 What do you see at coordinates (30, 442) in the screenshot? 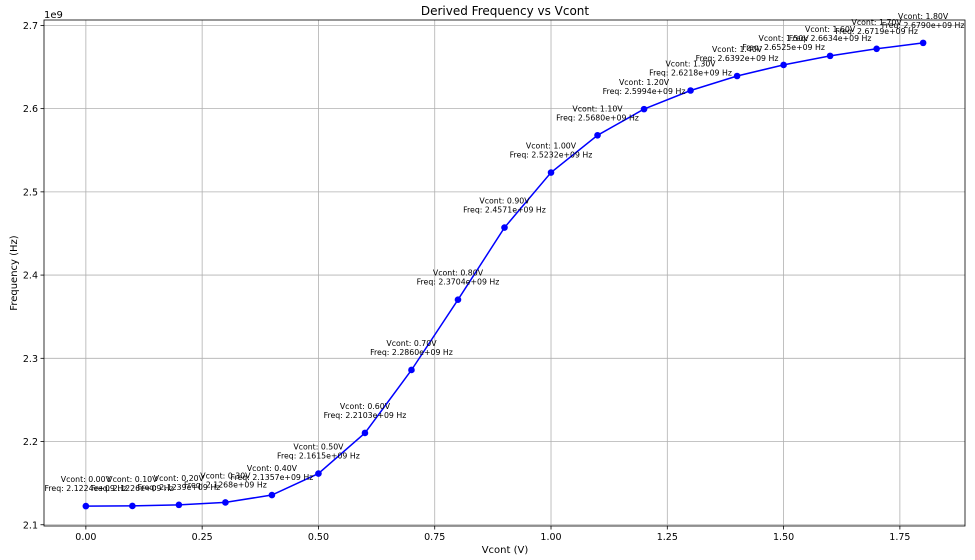
I see `y-tick-label: 2.2` at bounding box center [30, 442].